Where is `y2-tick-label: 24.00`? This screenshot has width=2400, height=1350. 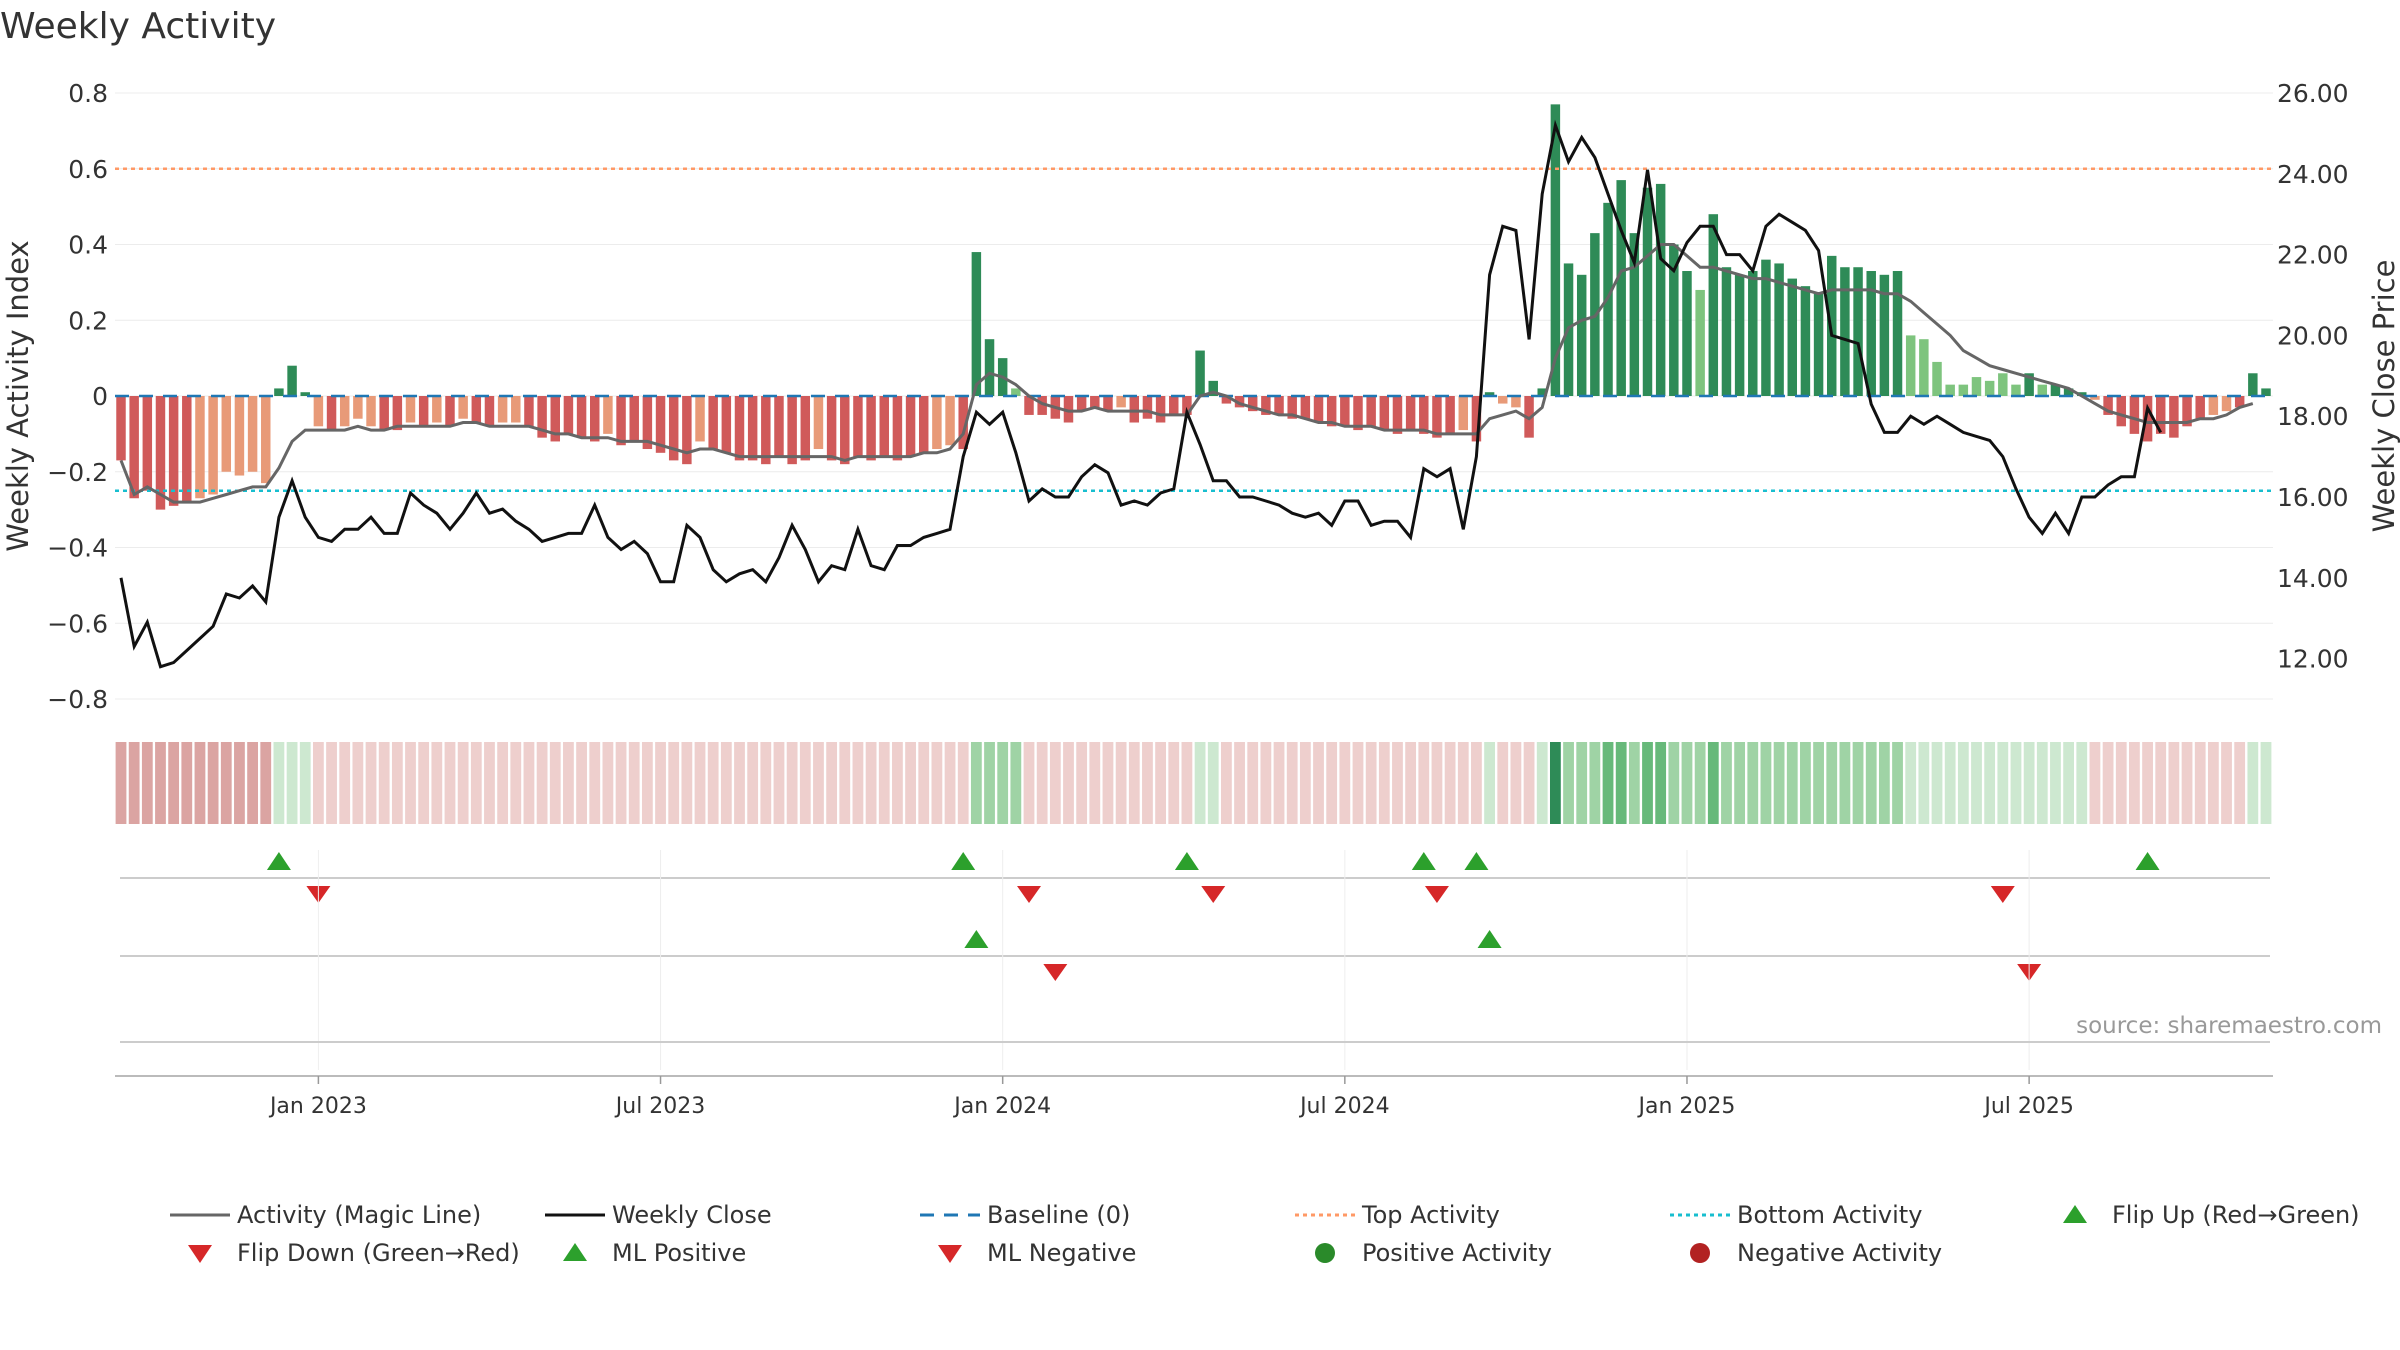 y2-tick-label: 24.00 is located at coordinates (2313, 174).